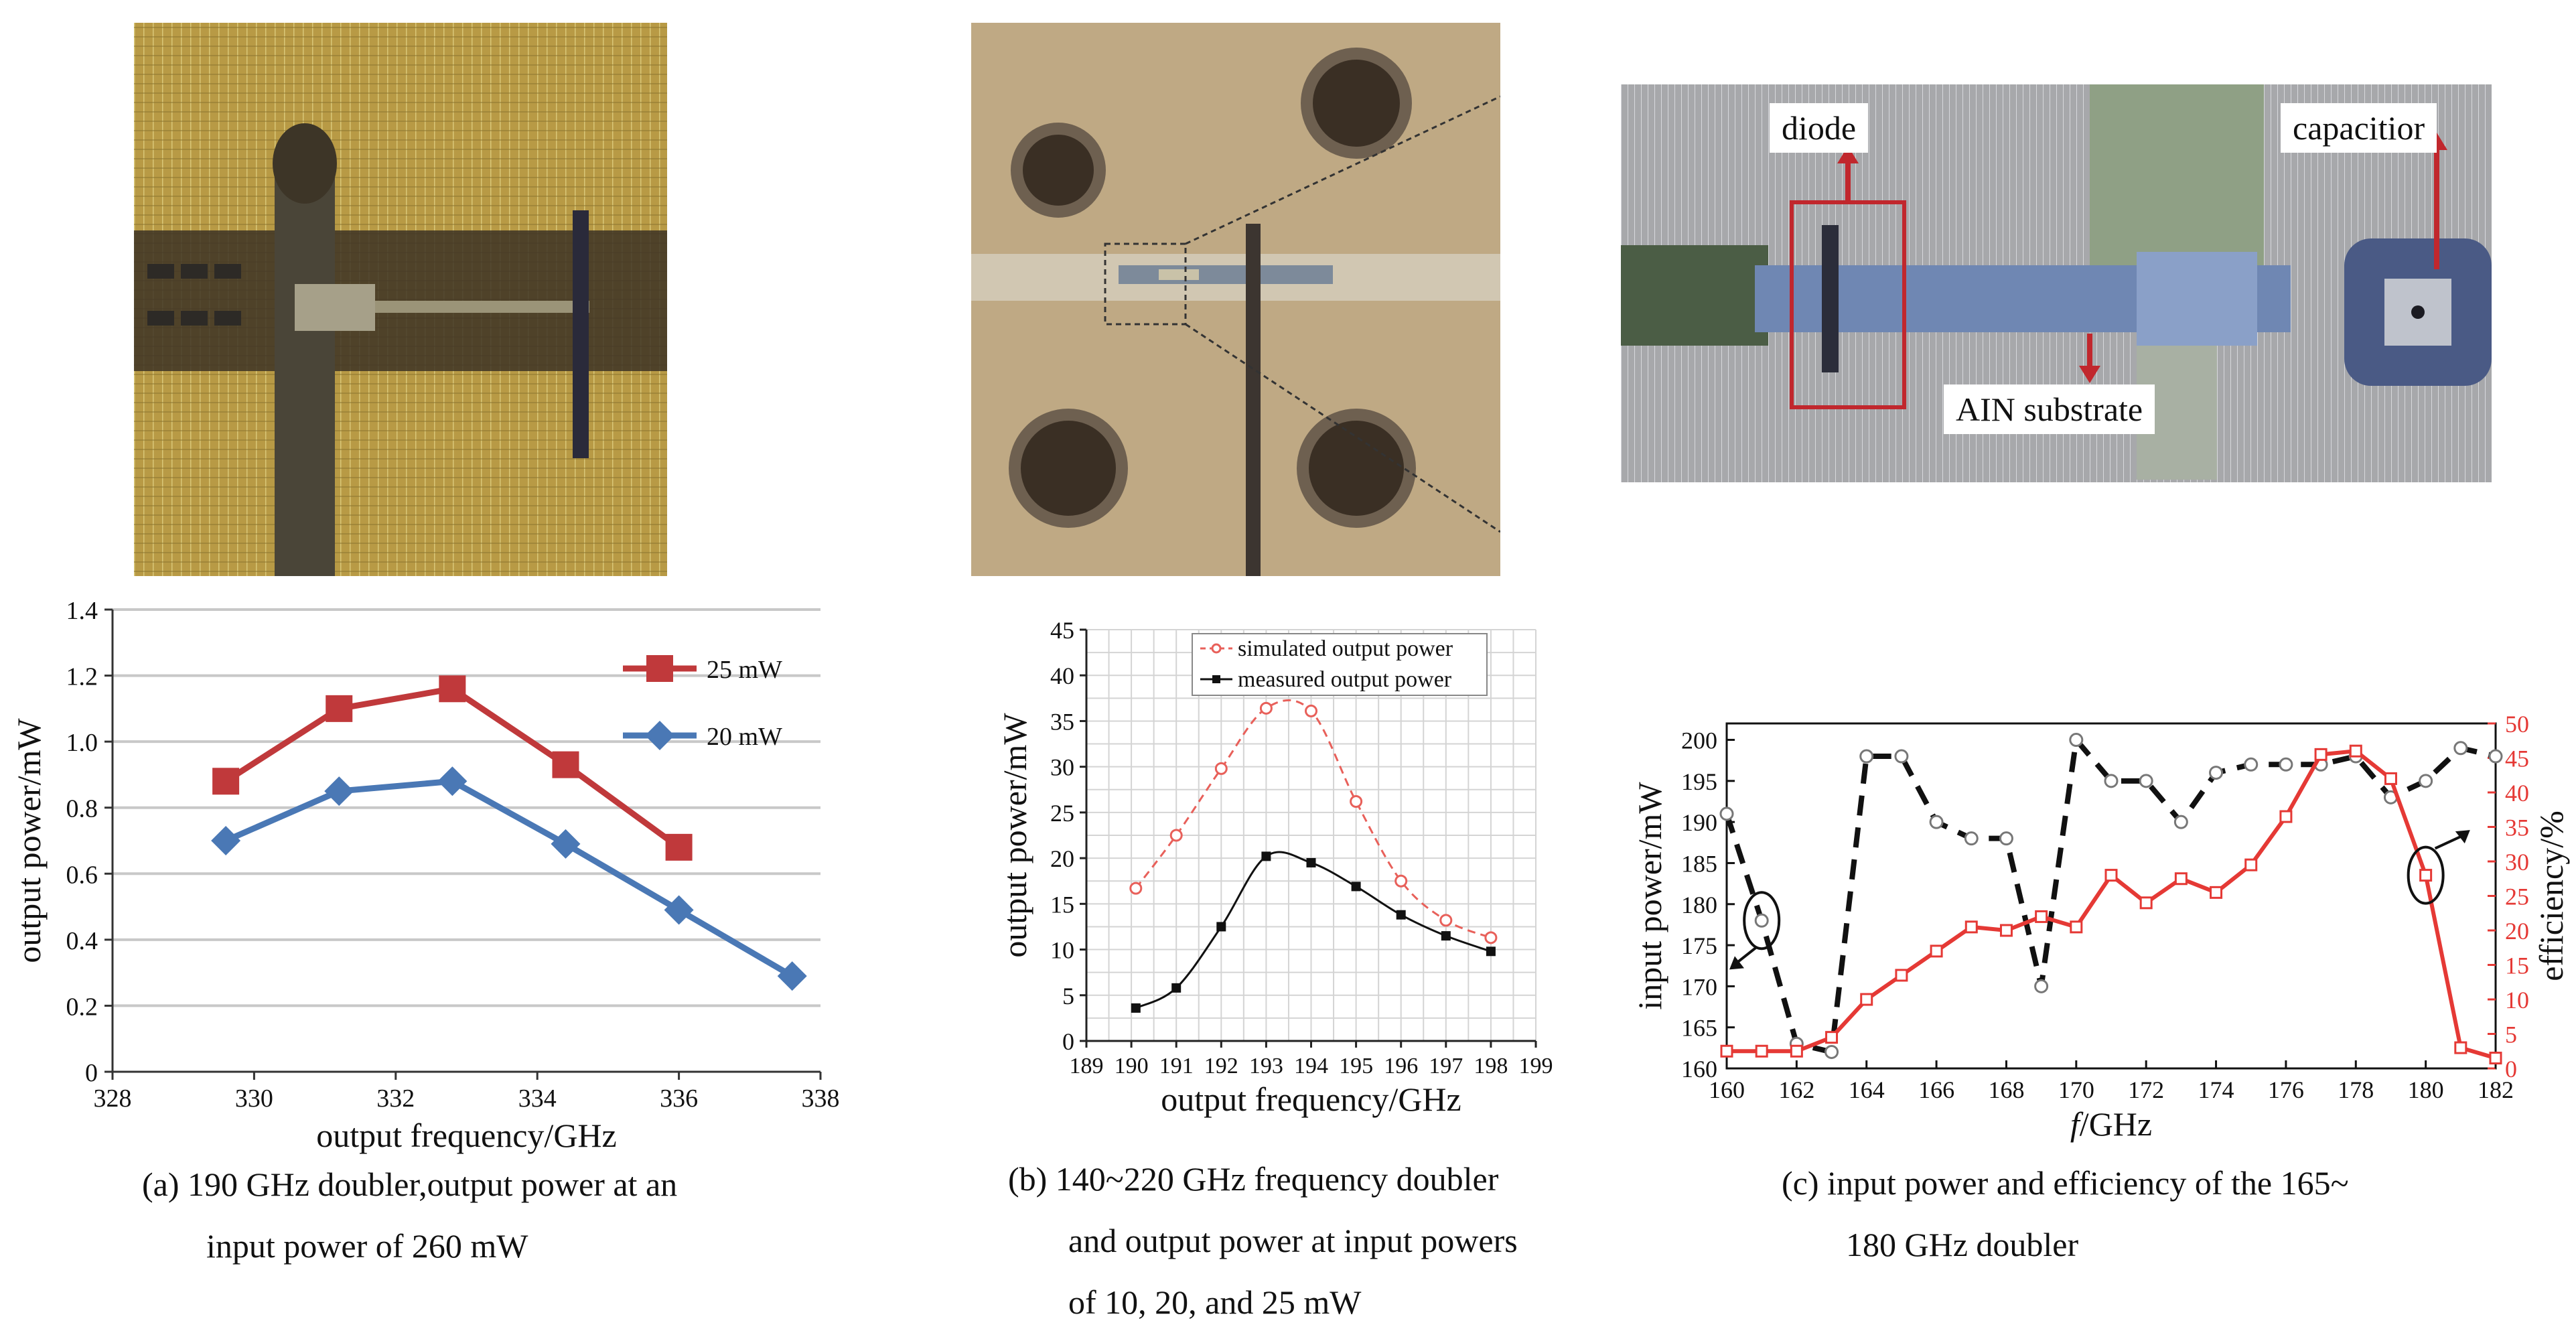 The height and width of the screenshot is (1333, 2576). What do you see at coordinates (744, 737) in the screenshot?
I see `legend-label-a-1: 20 mW` at bounding box center [744, 737].